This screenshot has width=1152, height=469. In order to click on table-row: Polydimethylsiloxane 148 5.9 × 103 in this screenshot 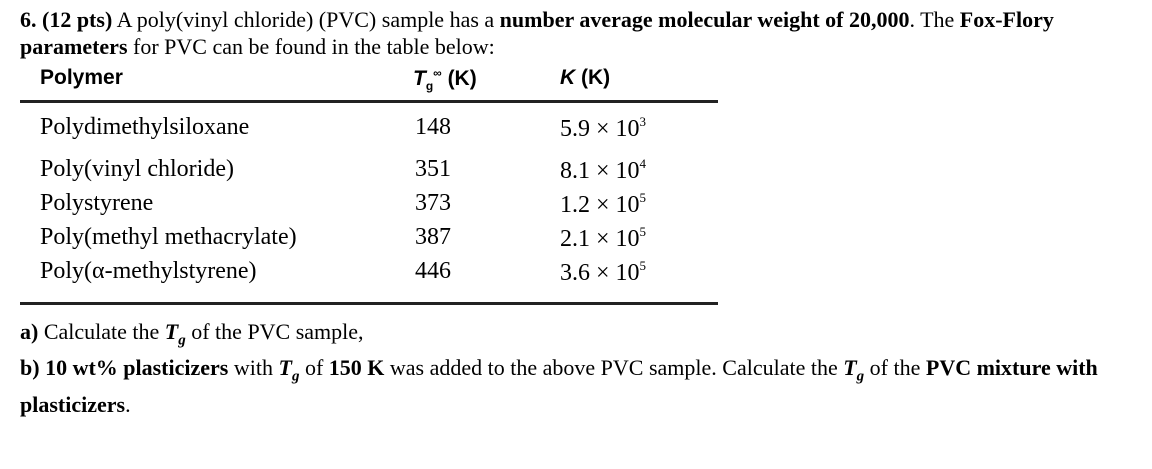, I will do `click(370, 131)`.